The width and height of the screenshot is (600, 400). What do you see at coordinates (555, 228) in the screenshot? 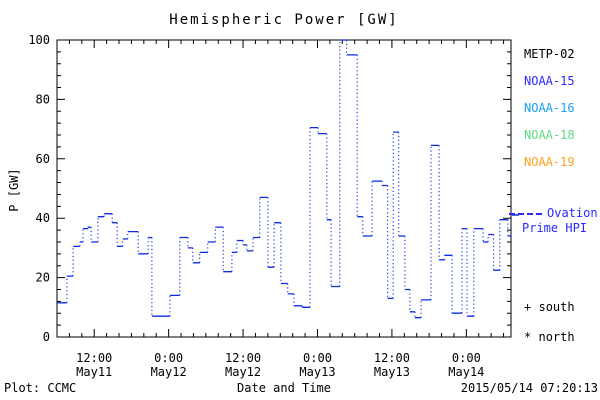
I see `ovation-label-line2: Prime HPI` at bounding box center [555, 228].